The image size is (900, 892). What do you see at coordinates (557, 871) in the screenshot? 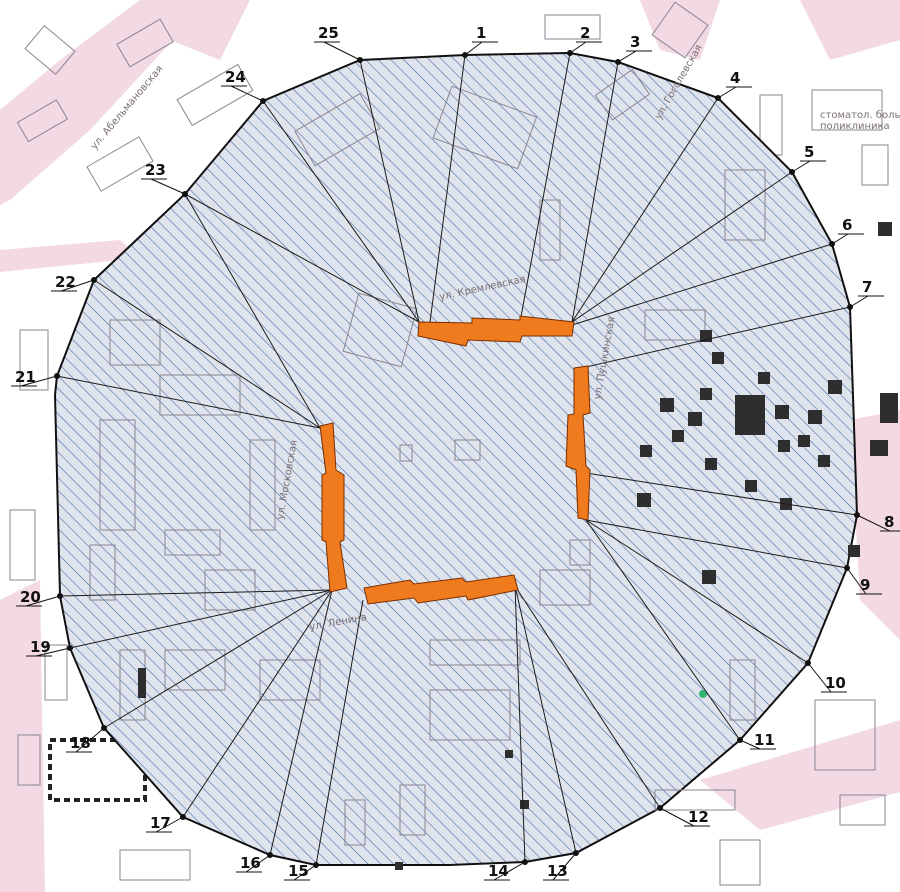
I see `point-13-label: 13` at bounding box center [557, 871].